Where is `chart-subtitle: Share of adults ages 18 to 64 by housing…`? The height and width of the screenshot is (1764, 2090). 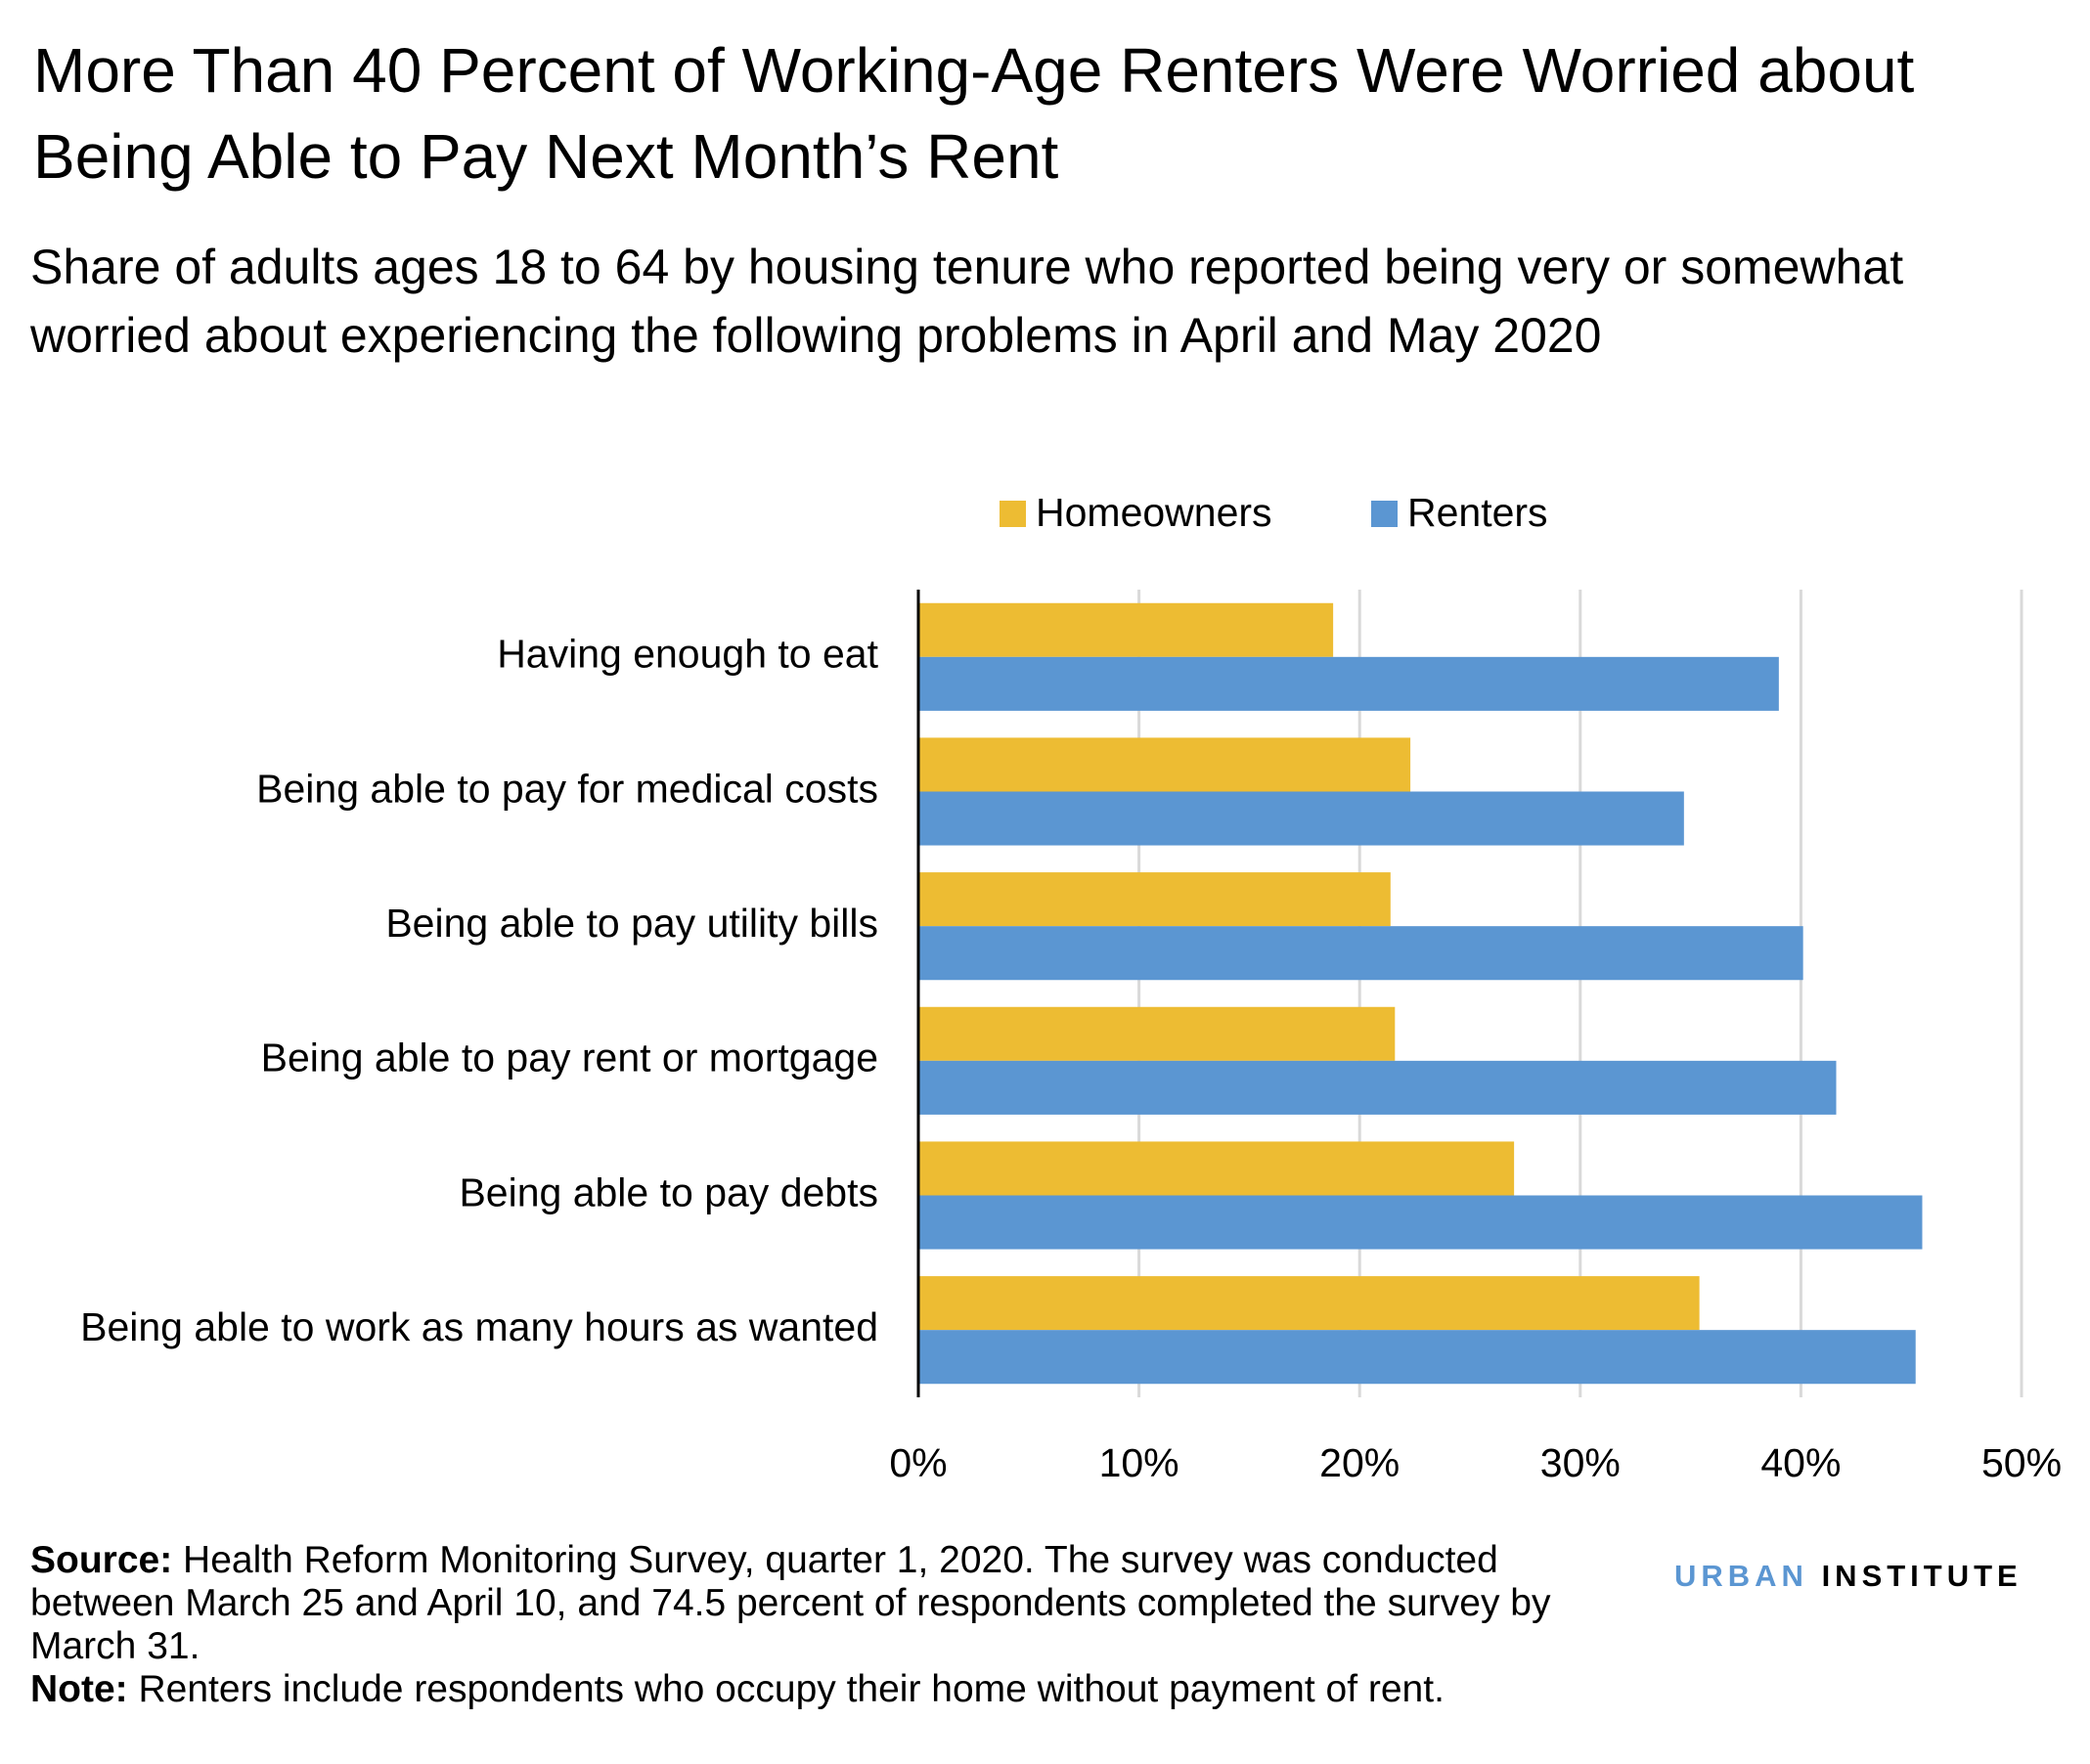
chart-subtitle: Share of adults ages 18 to 64 by housing… is located at coordinates (967, 301).